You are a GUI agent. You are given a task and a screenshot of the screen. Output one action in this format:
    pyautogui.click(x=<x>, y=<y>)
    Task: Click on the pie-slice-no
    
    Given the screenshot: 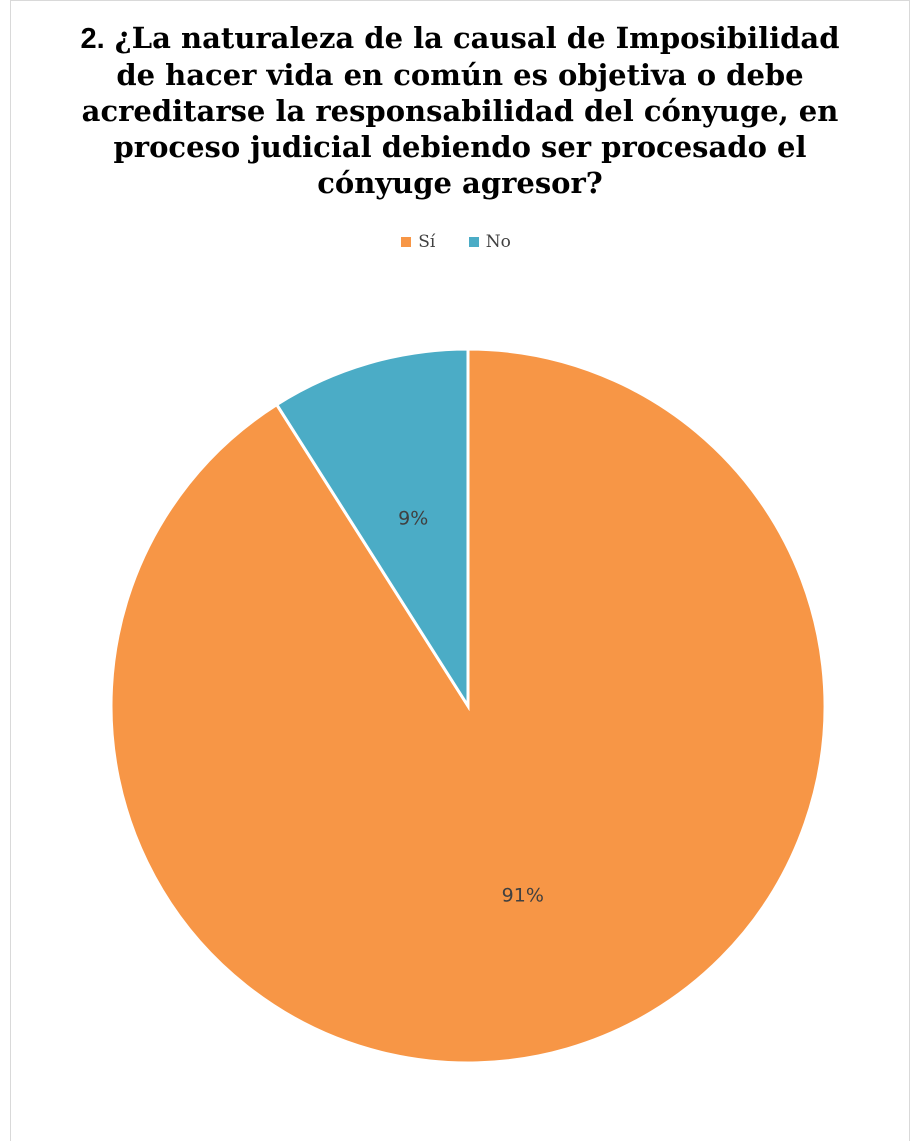 What is the action you would take?
    pyautogui.click(x=372, y=529)
    